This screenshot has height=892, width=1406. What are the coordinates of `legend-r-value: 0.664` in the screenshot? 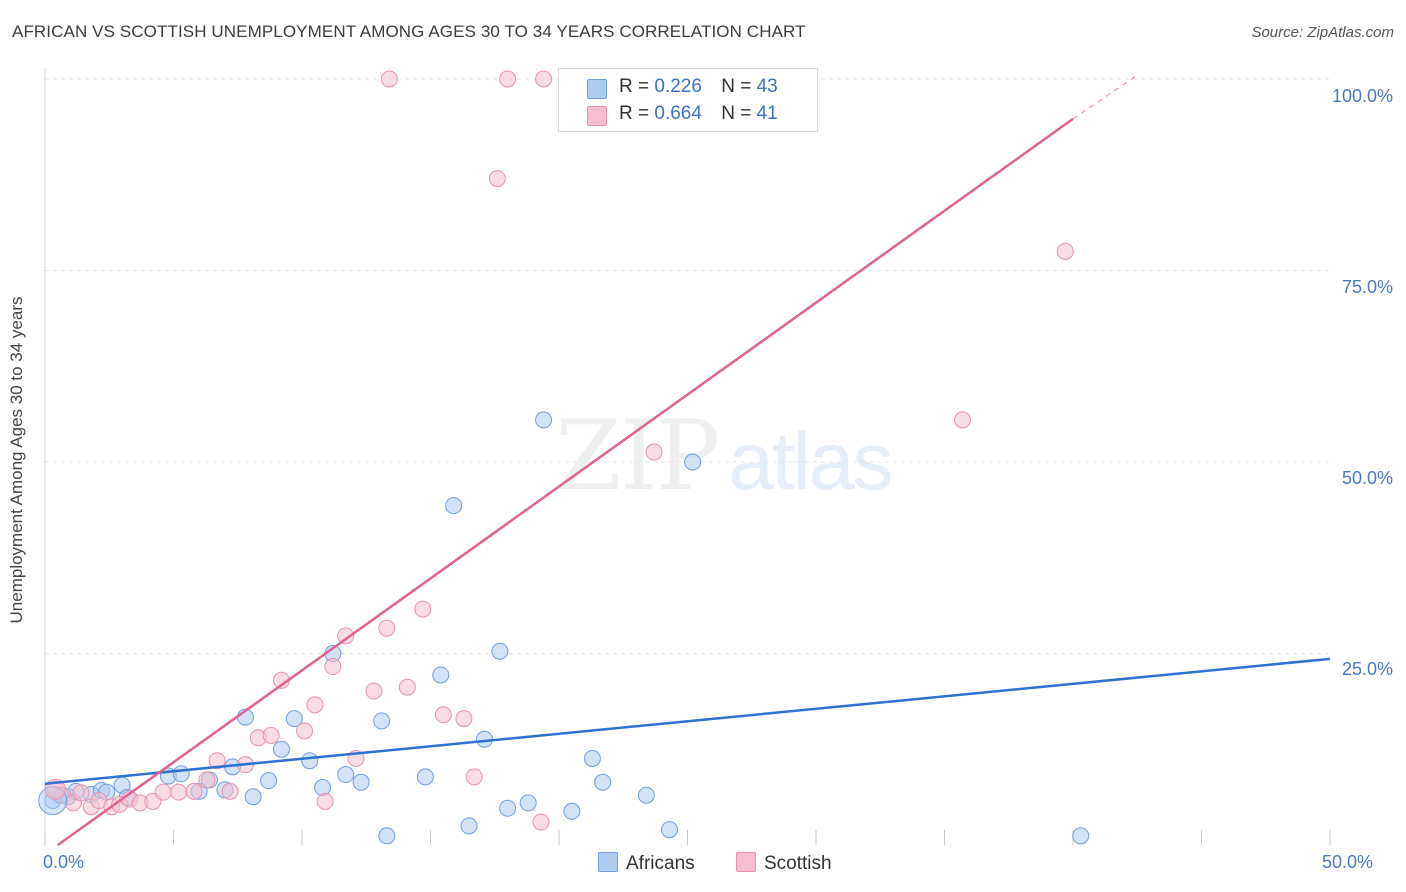 It's located at (678, 113).